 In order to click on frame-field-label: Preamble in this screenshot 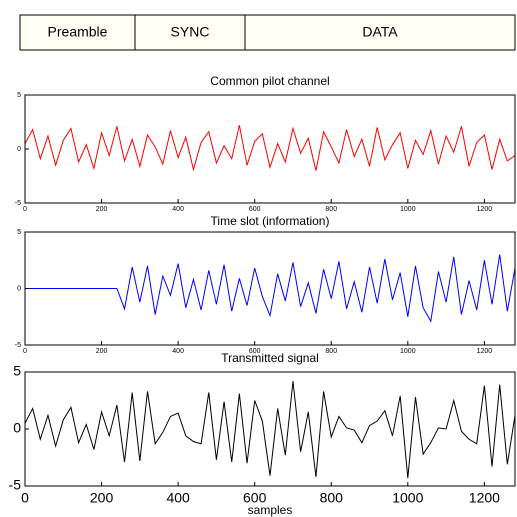, I will do `click(78, 32)`.